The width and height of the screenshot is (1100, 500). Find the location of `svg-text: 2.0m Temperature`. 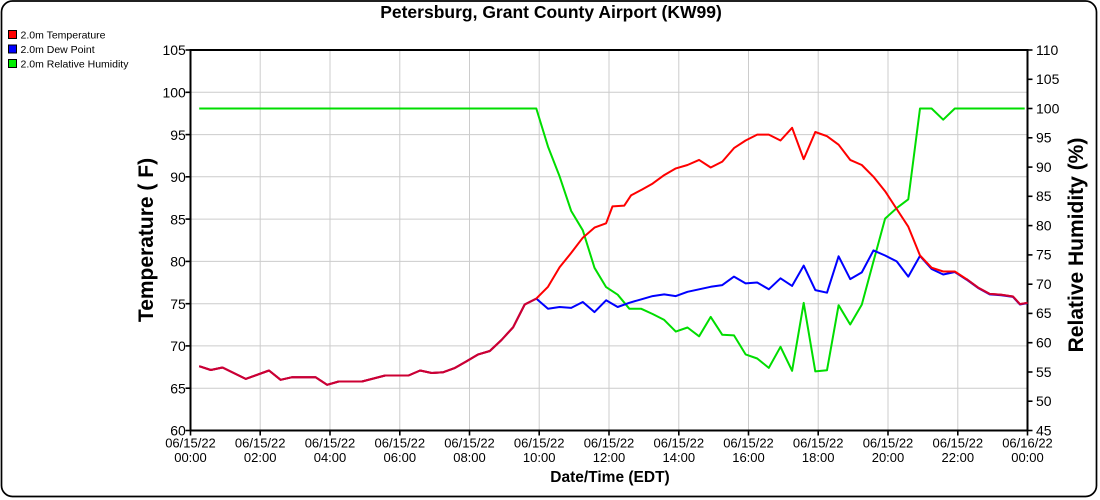

svg-text: 2.0m Temperature is located at coordinates (63, 35).